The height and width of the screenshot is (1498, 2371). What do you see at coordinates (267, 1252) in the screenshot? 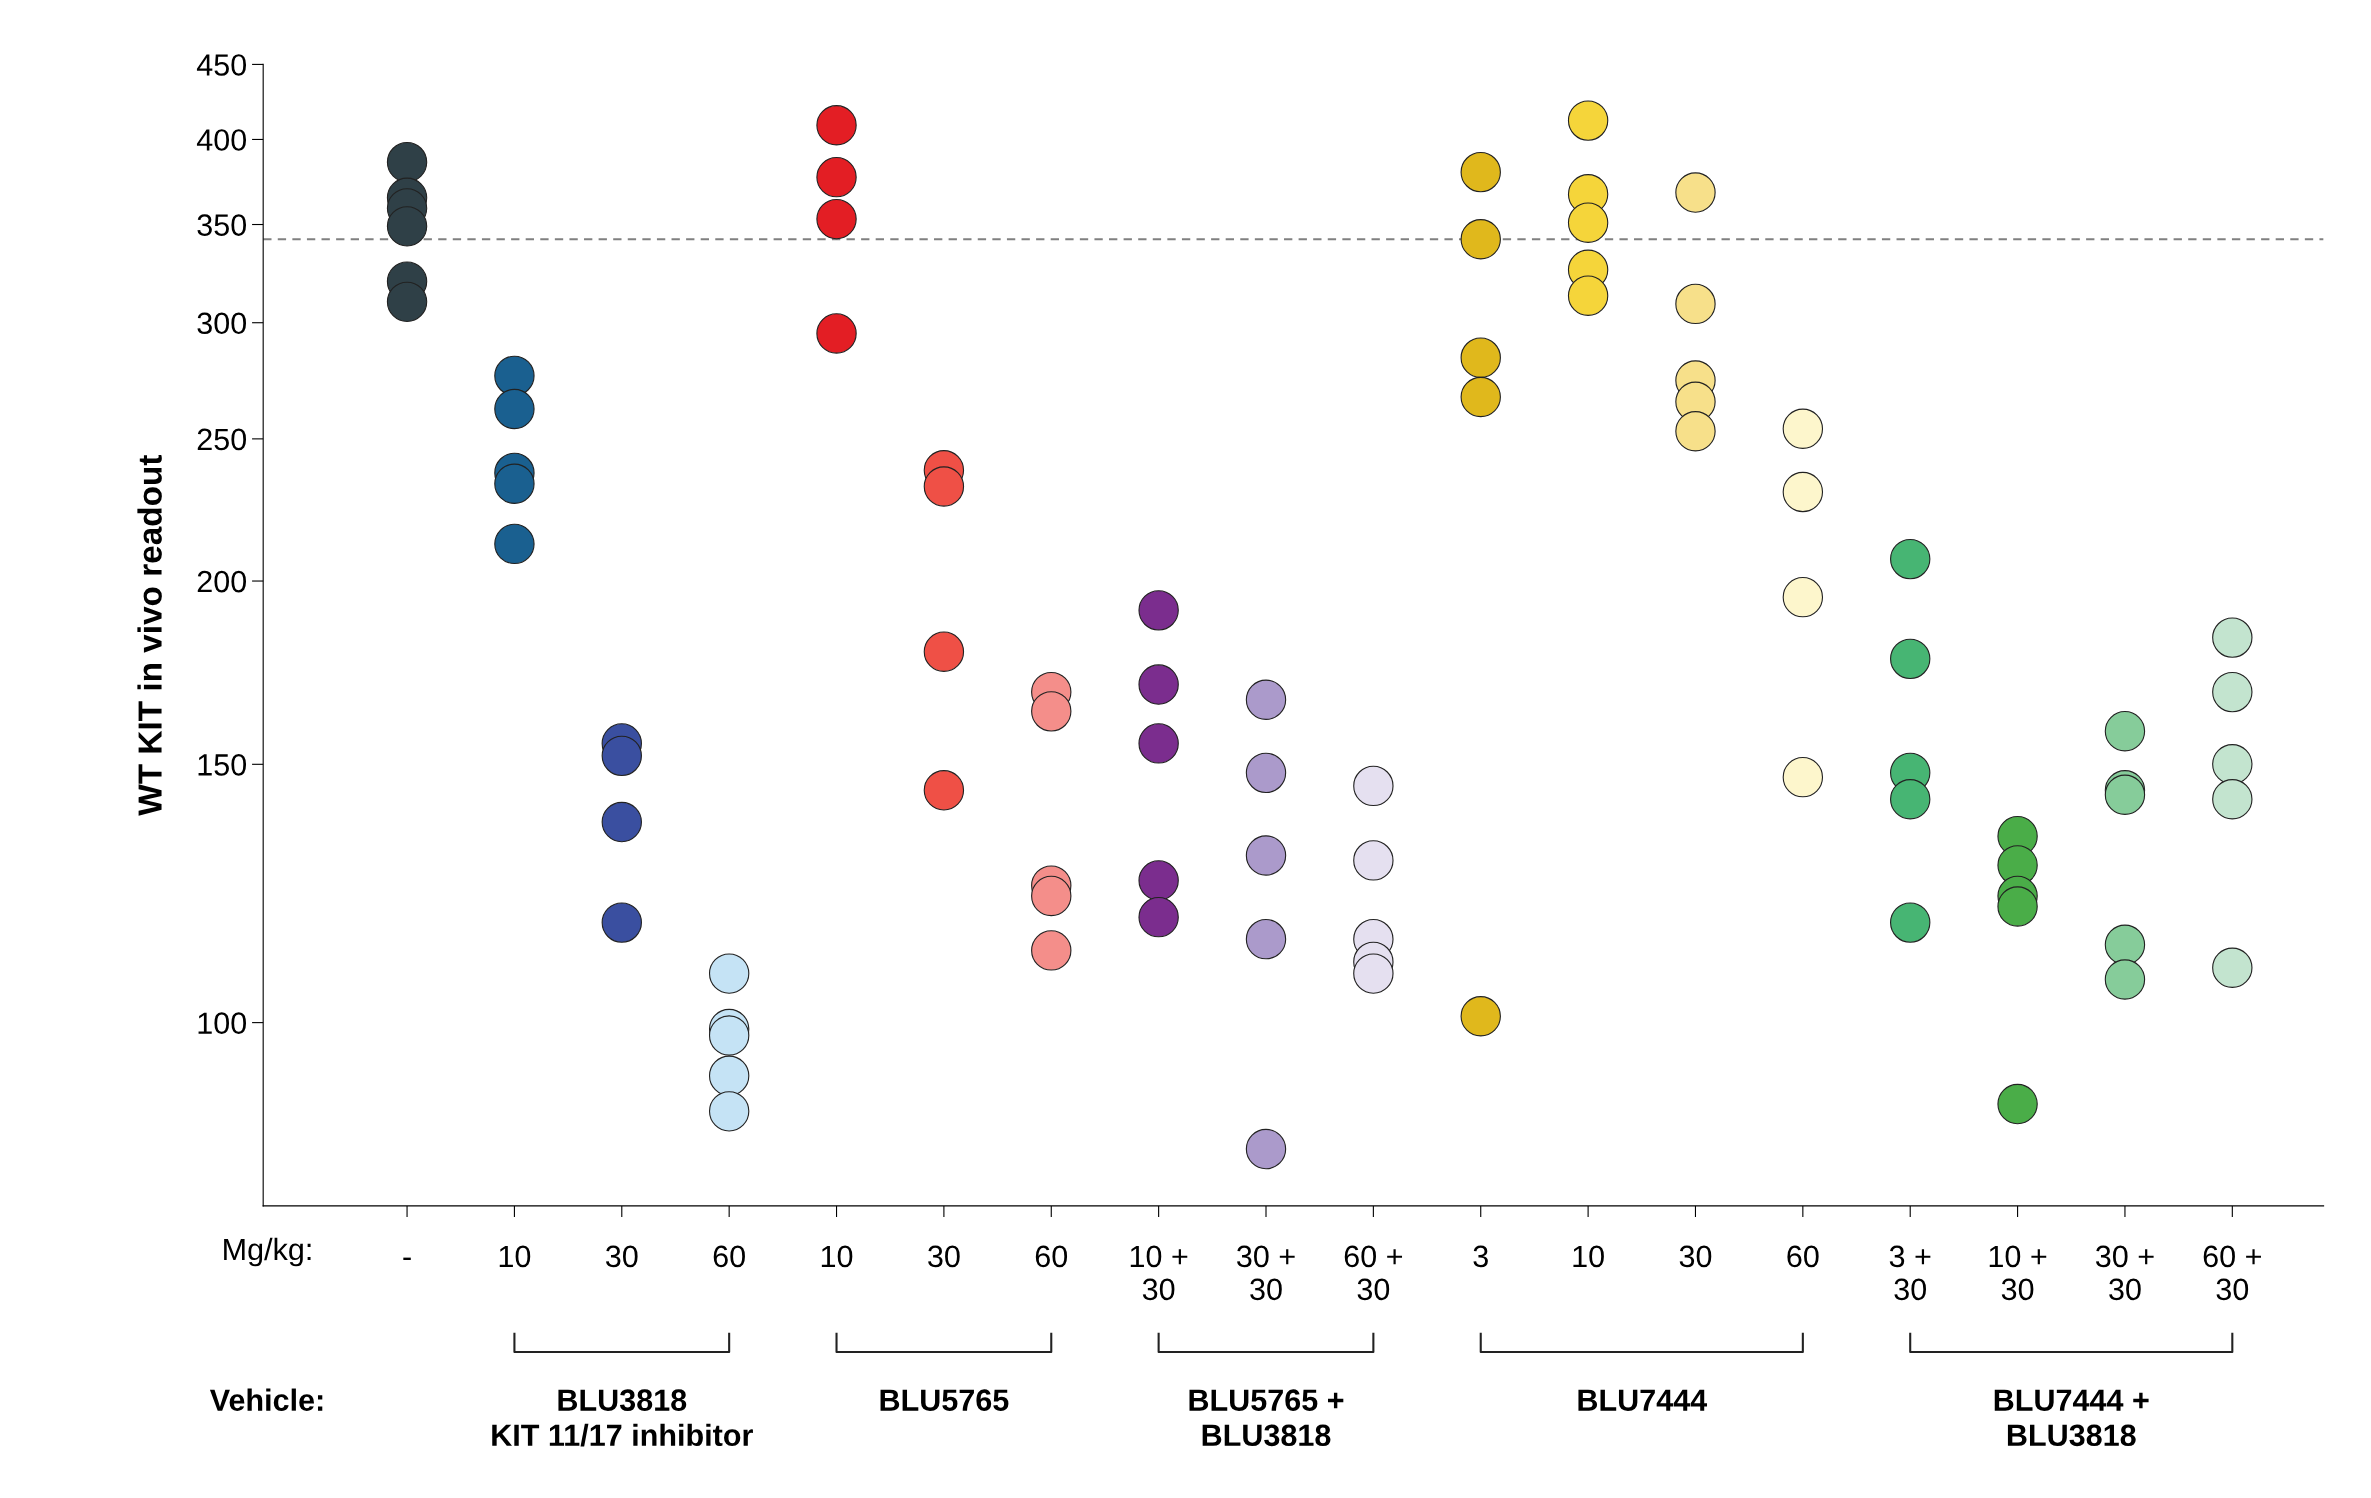
I see `text: Mg/kg:` at bounding box center [267, 1252].